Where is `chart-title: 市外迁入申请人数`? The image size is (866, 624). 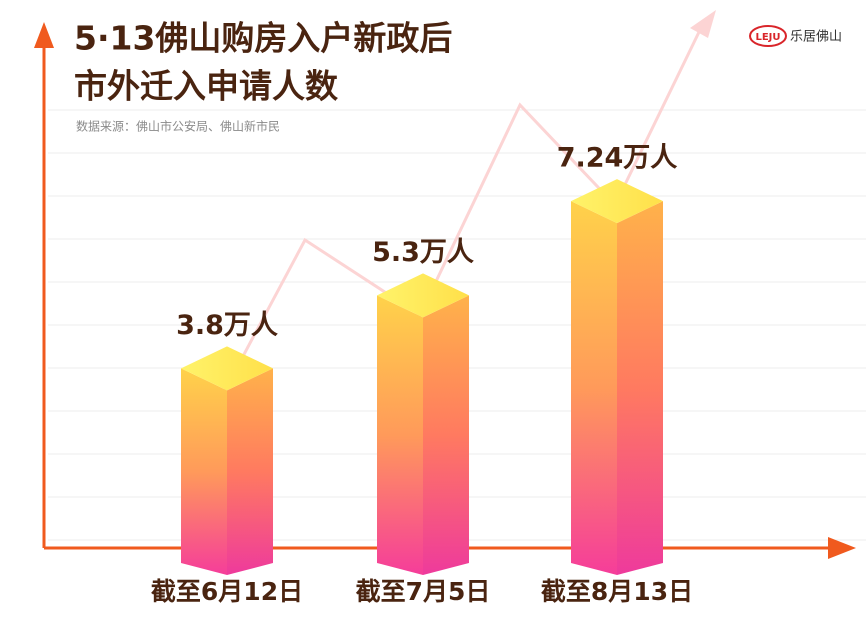 chart-title: 市外迁入申请人数 is located at coordinates (206, 86).